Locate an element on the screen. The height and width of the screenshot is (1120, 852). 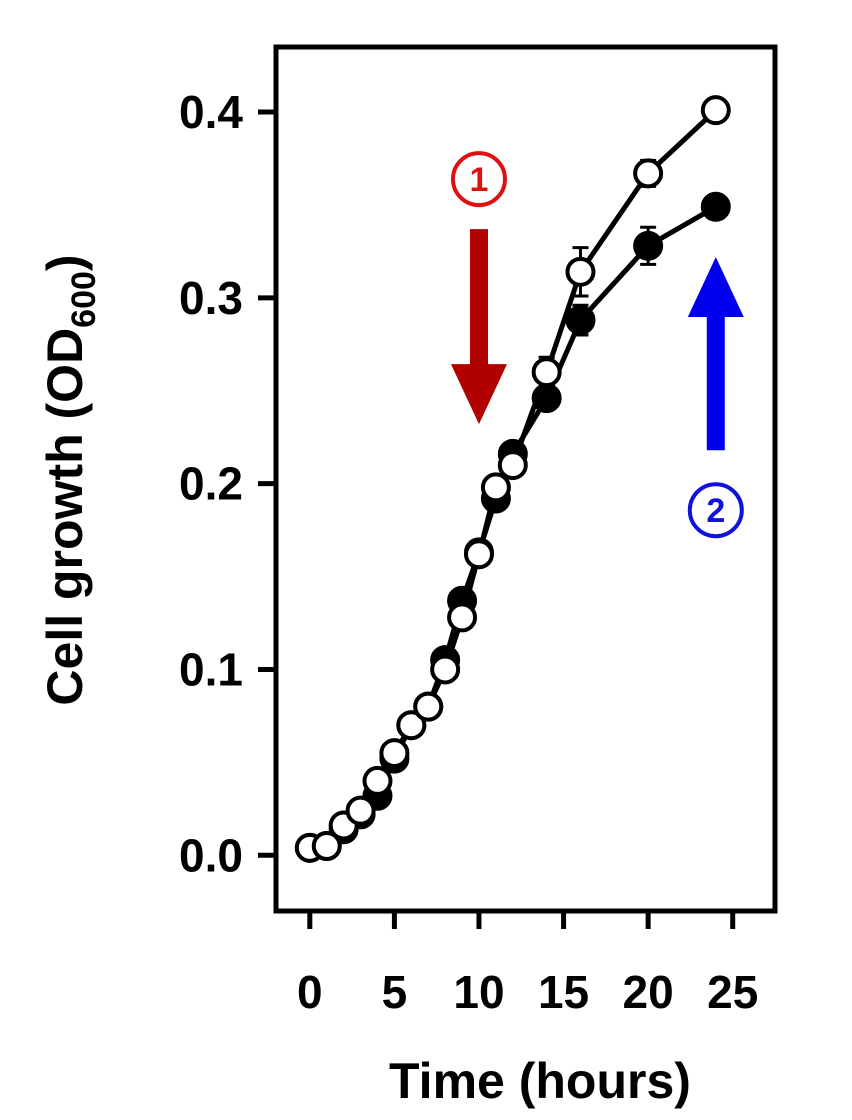
annotation-label: 1 is located at coordinates (479, 180).